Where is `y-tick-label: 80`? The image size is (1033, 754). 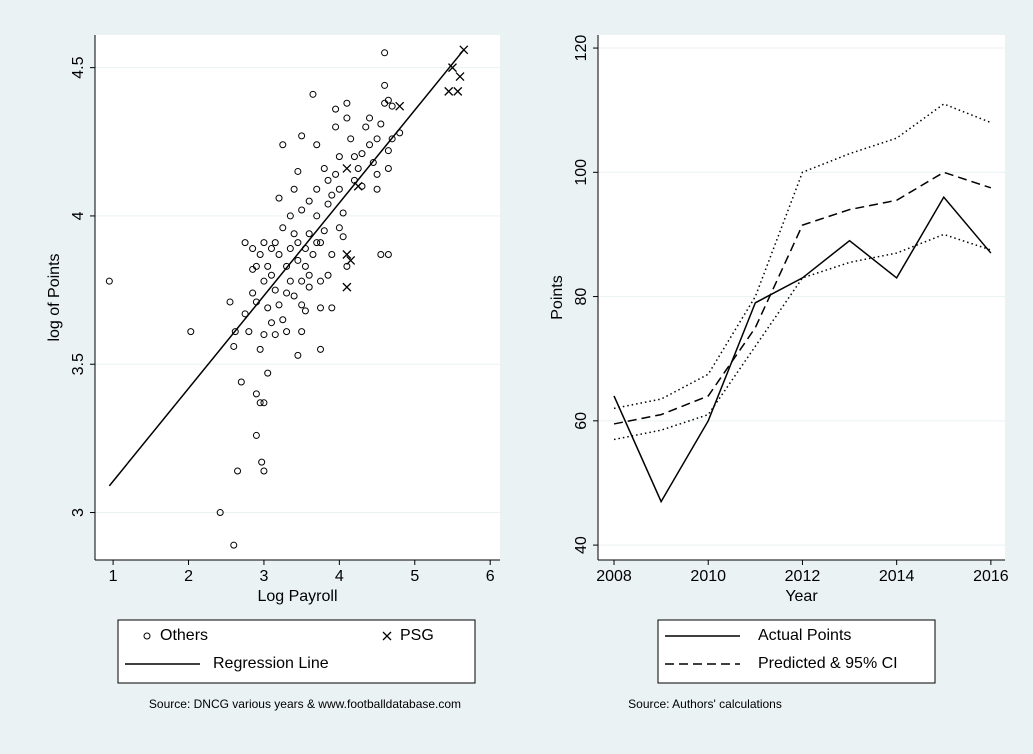 y-tick-label: 80 is located at coordinates (581, 297).